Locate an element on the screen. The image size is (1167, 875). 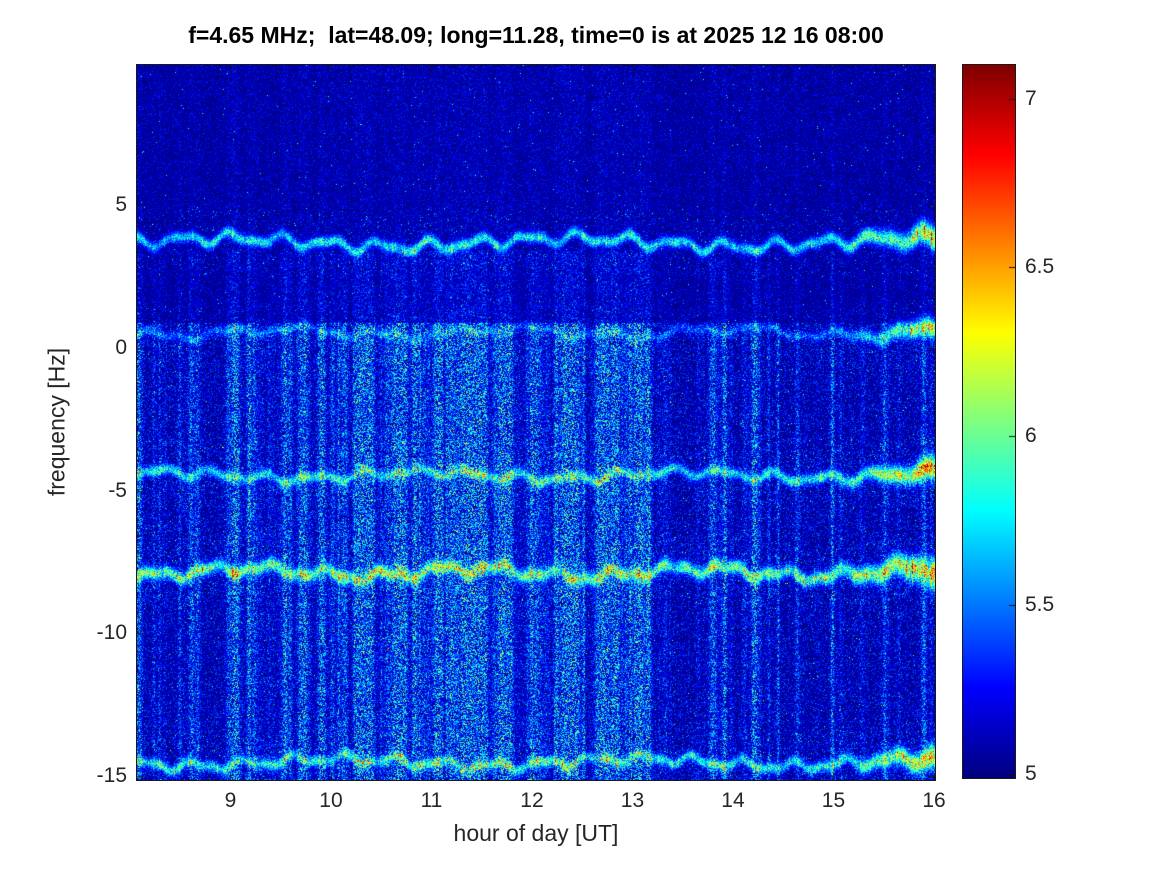
x-tick-label: 12 is located at coordinates (532, 800).